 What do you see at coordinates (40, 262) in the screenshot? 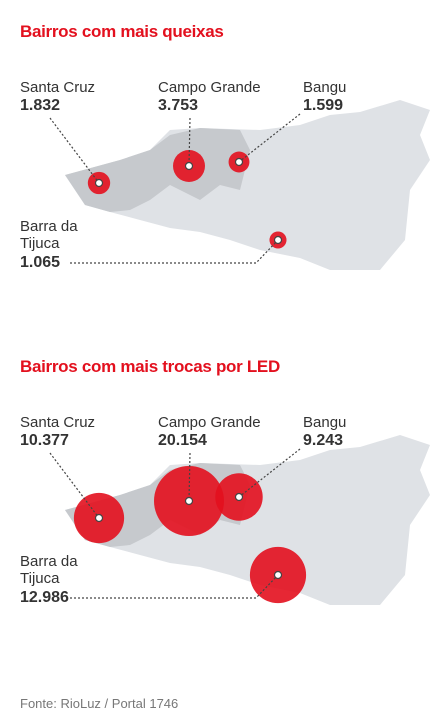
I see `point-value: 1.065` at bounding box center [40, 262].